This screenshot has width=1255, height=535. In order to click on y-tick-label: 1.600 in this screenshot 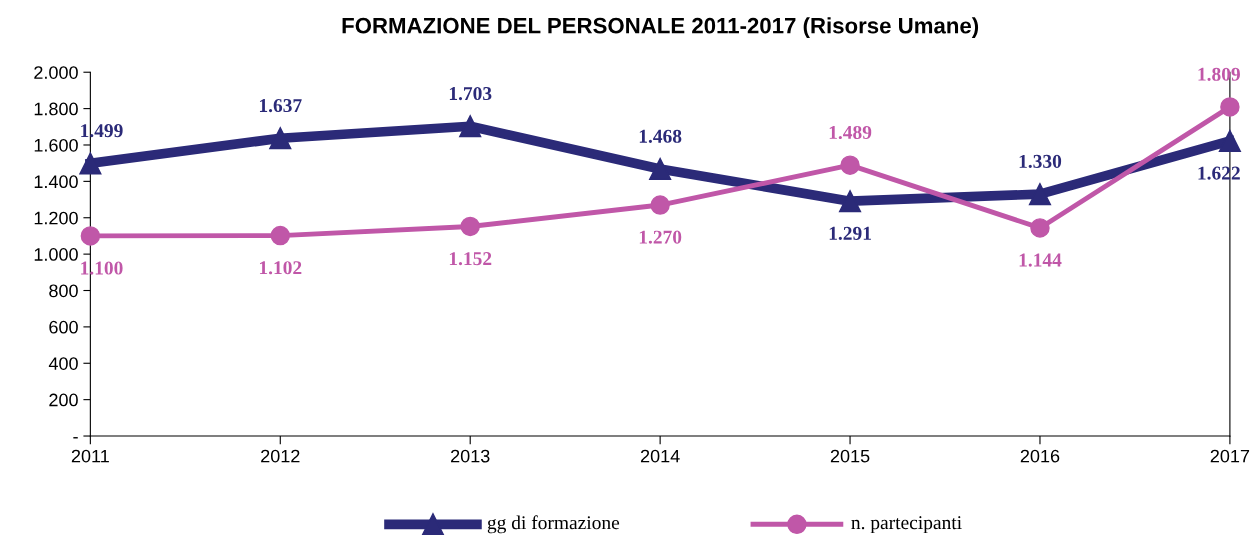, I will do `click(56, 145)`.